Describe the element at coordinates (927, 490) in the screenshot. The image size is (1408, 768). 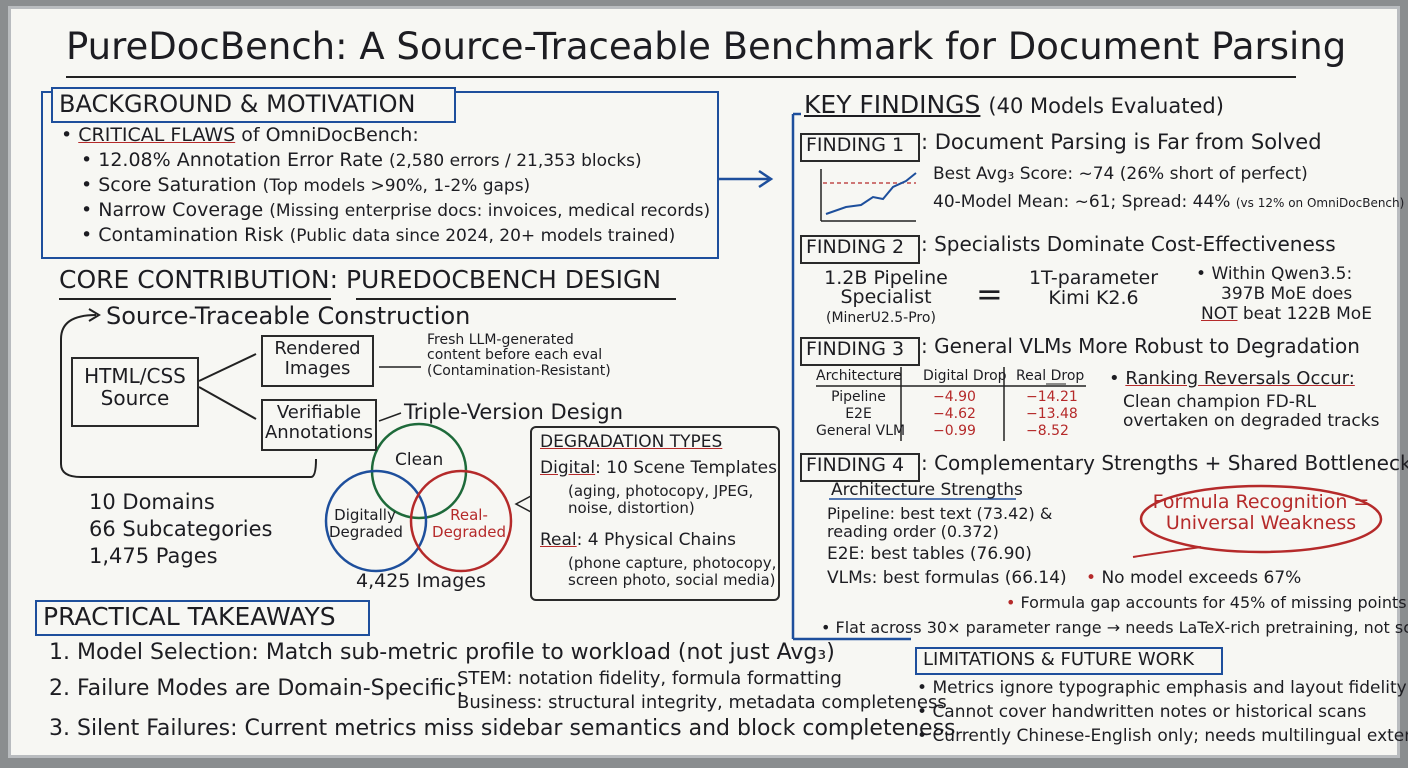
I see `subheading: Architecture Strengths` at that location.